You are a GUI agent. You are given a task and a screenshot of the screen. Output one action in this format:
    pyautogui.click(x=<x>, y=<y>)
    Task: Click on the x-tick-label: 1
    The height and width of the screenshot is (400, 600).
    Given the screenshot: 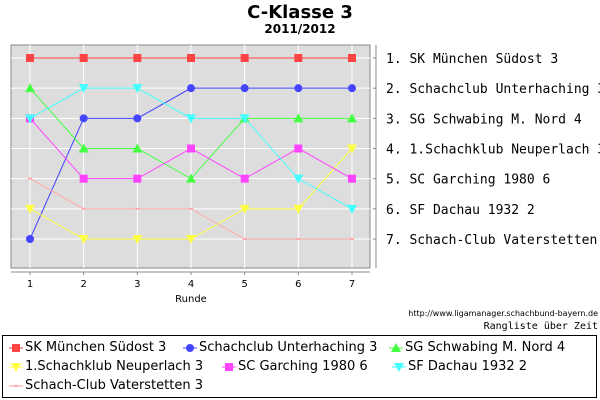 What is the action you would take?
    pyautogui.click(x=30, y=284)
    